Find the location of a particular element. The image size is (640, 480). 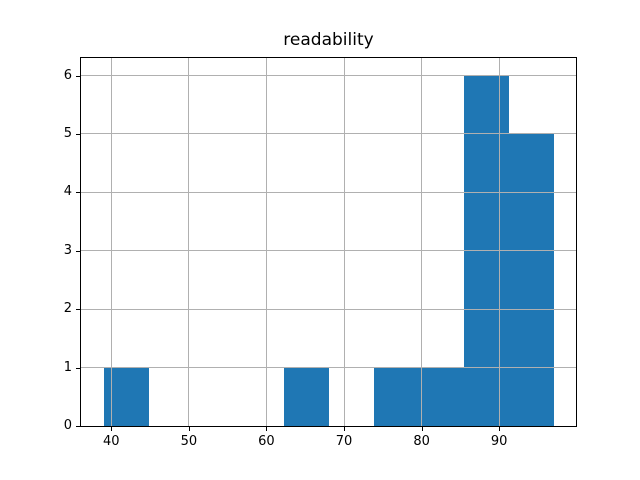

x-tick-label: 70 is located at coordinates (344, 441).